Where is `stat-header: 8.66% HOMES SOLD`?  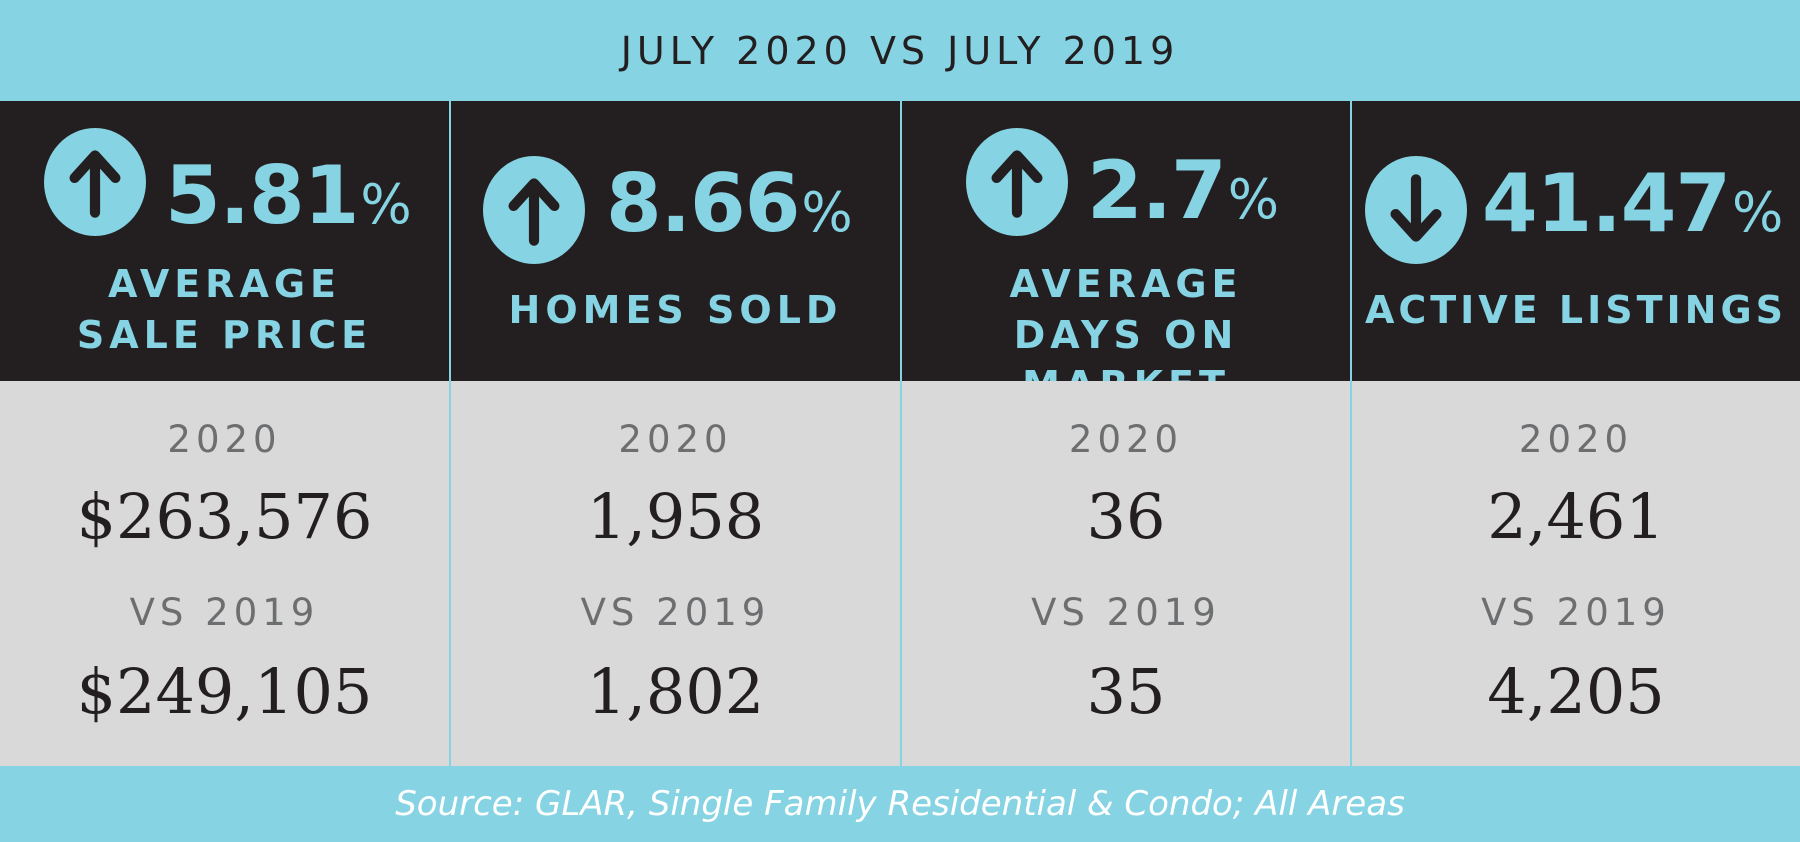 stat-header: 8.66% HOMES SOLD is located at coordinates (675, 241).